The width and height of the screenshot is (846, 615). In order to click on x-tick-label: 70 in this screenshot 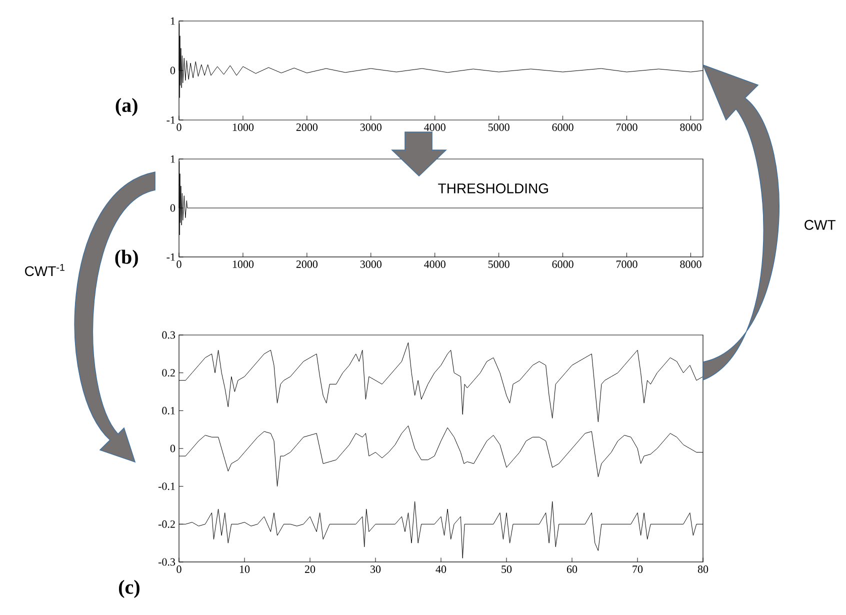, I will do `click(637, 569)`.